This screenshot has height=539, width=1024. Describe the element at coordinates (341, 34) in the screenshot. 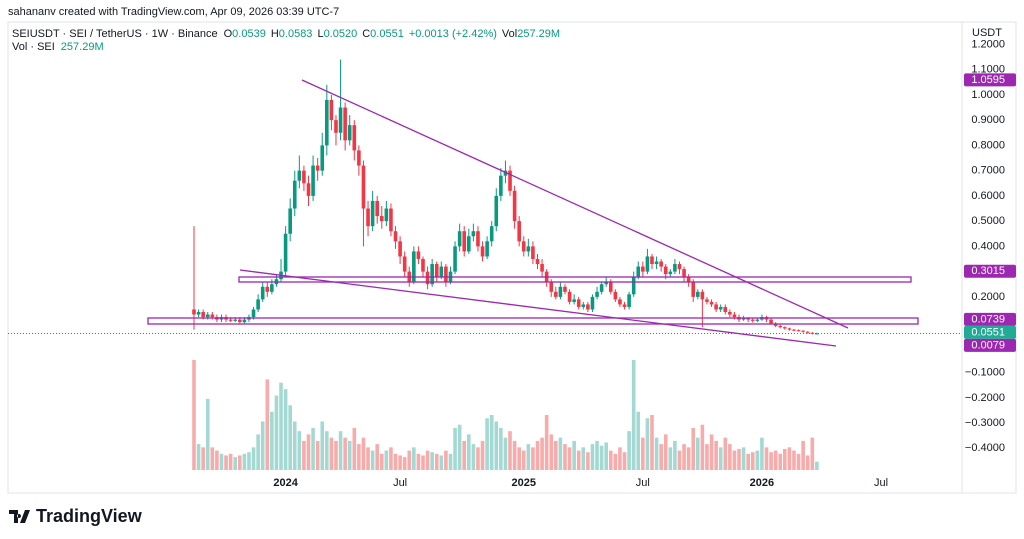

I see `legend-value: 0.0520` at that location.